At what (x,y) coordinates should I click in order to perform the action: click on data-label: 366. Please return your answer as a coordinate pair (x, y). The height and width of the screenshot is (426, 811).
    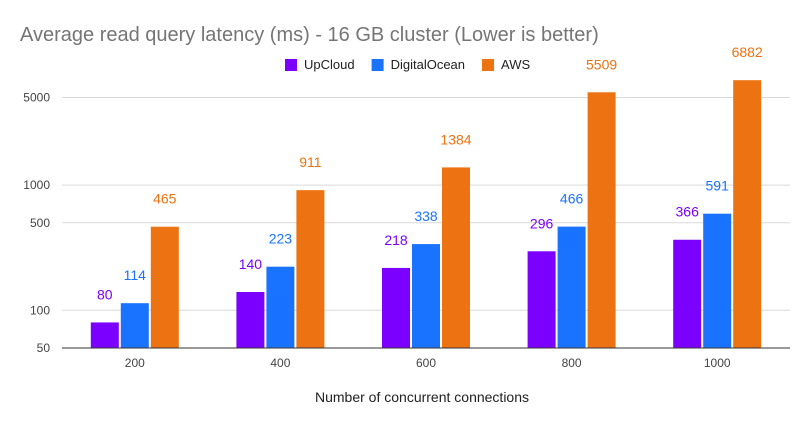
    Looking at the image, I should click on (688, 212).